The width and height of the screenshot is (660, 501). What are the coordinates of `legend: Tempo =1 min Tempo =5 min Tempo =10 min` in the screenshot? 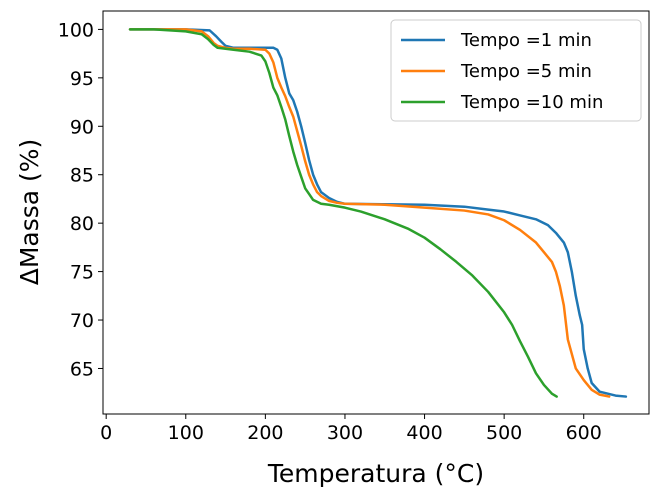 It's located at (516, 70).